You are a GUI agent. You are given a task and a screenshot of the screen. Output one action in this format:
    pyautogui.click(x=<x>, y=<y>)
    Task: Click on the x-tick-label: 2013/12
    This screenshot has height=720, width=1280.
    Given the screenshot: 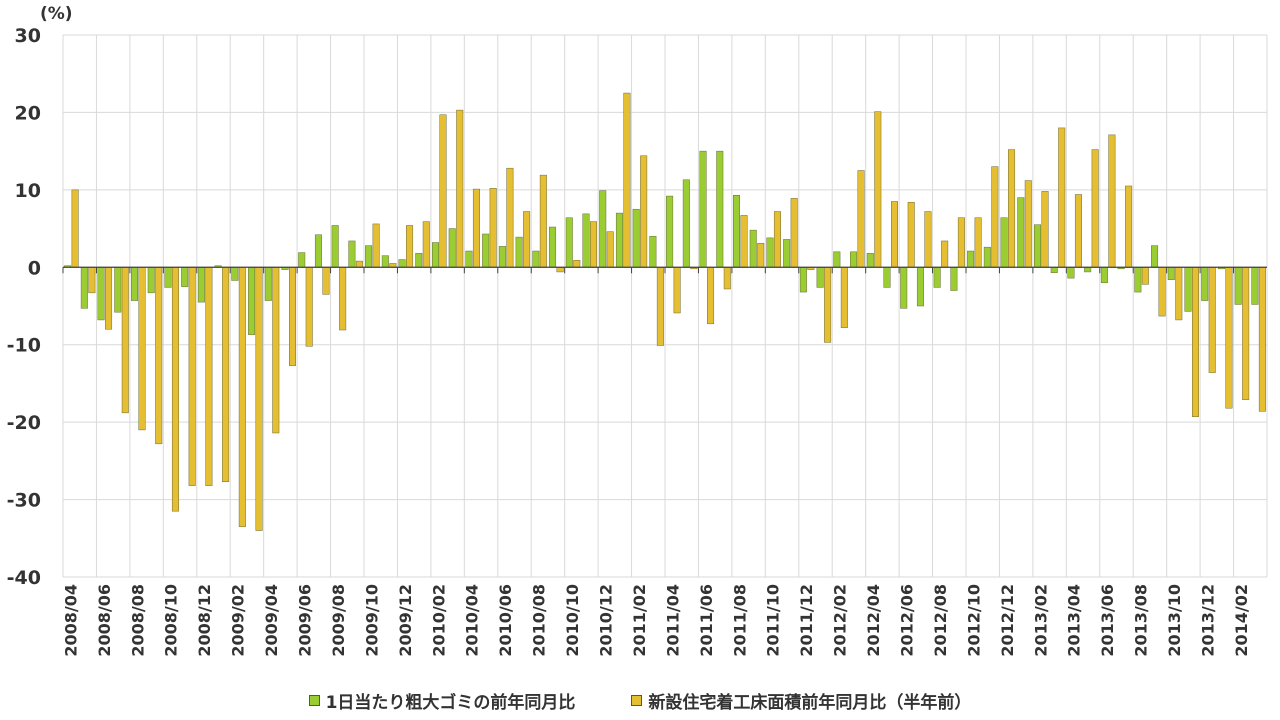 What is the action you would take?
    pyautogui.click(x=1207, y=620)
    